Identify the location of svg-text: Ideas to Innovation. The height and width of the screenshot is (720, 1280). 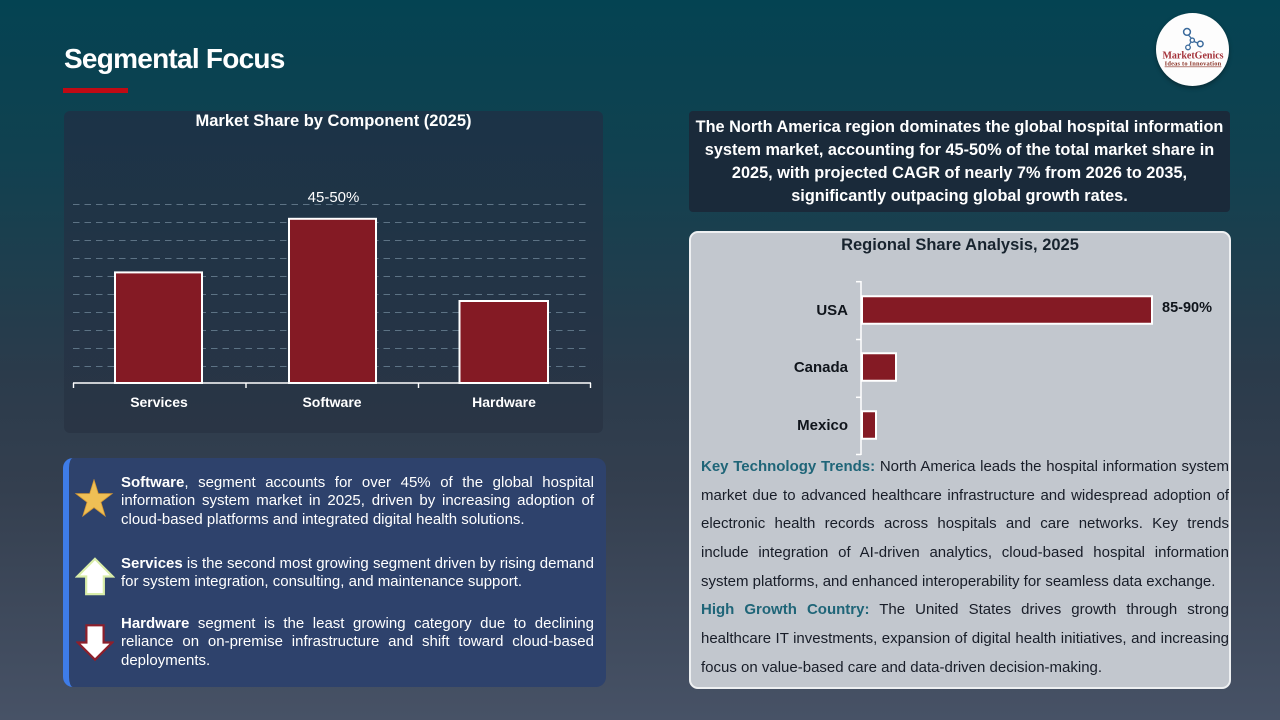
(1193, 64).